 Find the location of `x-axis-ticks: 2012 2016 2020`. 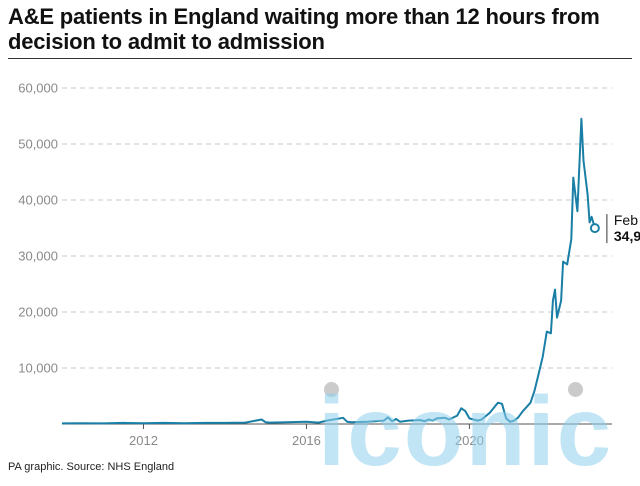

x-axis-ticks: 2012 2016 2020 is located at coordinates (306, 436).